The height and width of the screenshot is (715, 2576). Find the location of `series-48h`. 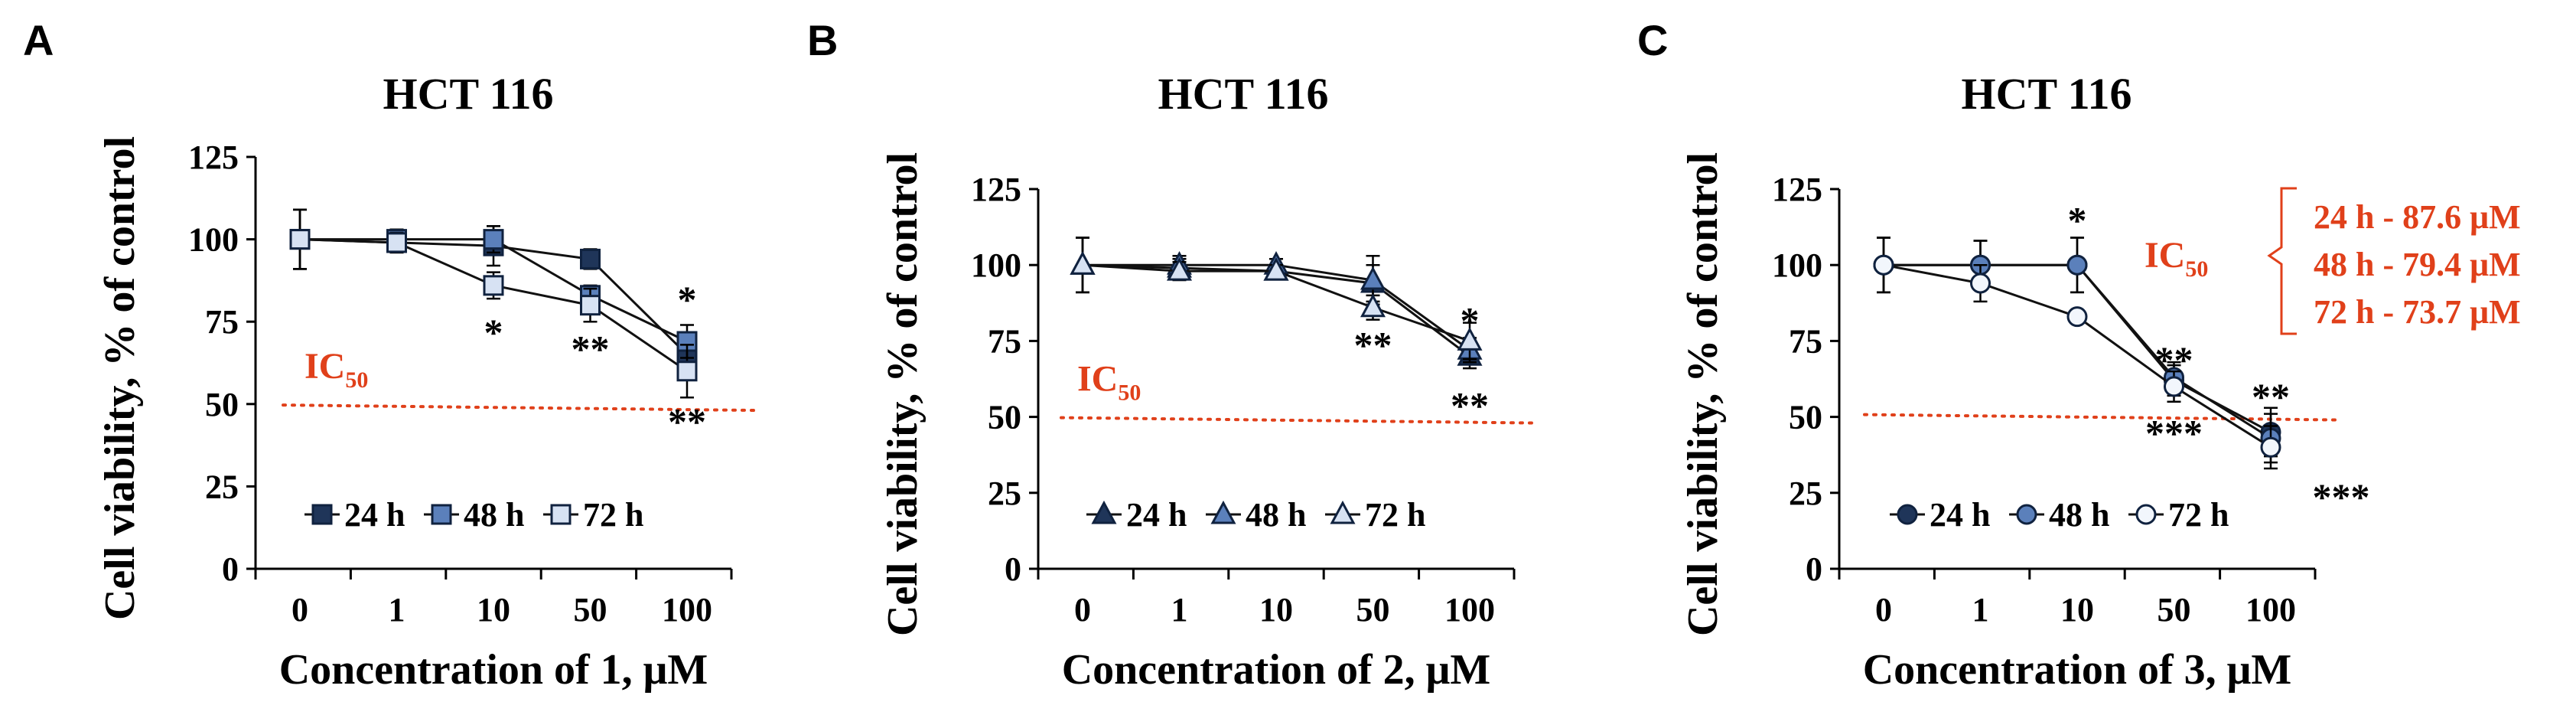

series-48h is located at coordinates (2077, 350).